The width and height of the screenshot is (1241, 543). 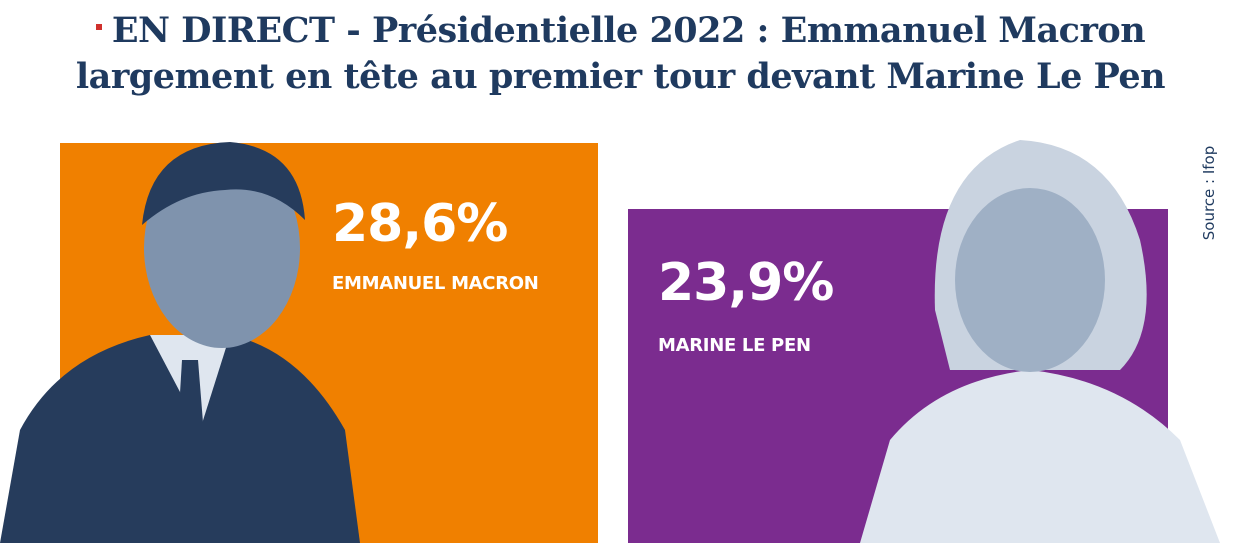 I want to click on live-bullet-icon, so click(x=98, y=26).